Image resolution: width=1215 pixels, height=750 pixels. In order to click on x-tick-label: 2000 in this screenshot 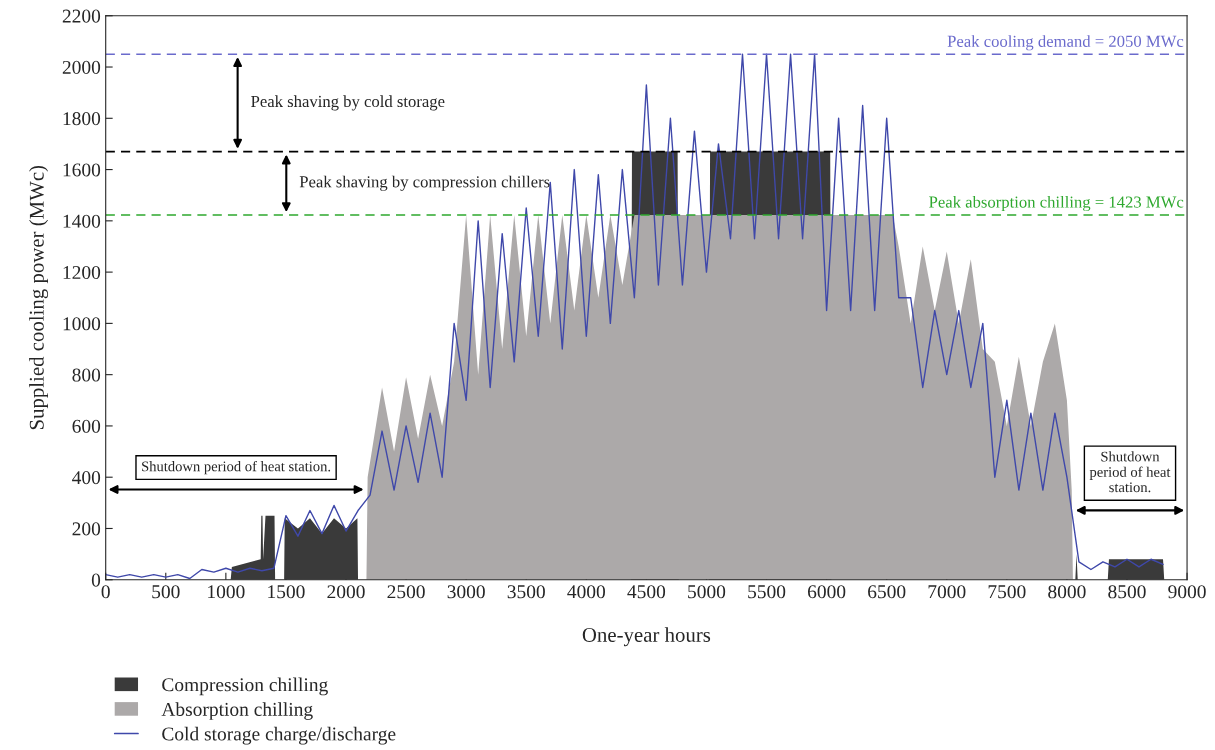, I will do `click(346, 592)`.